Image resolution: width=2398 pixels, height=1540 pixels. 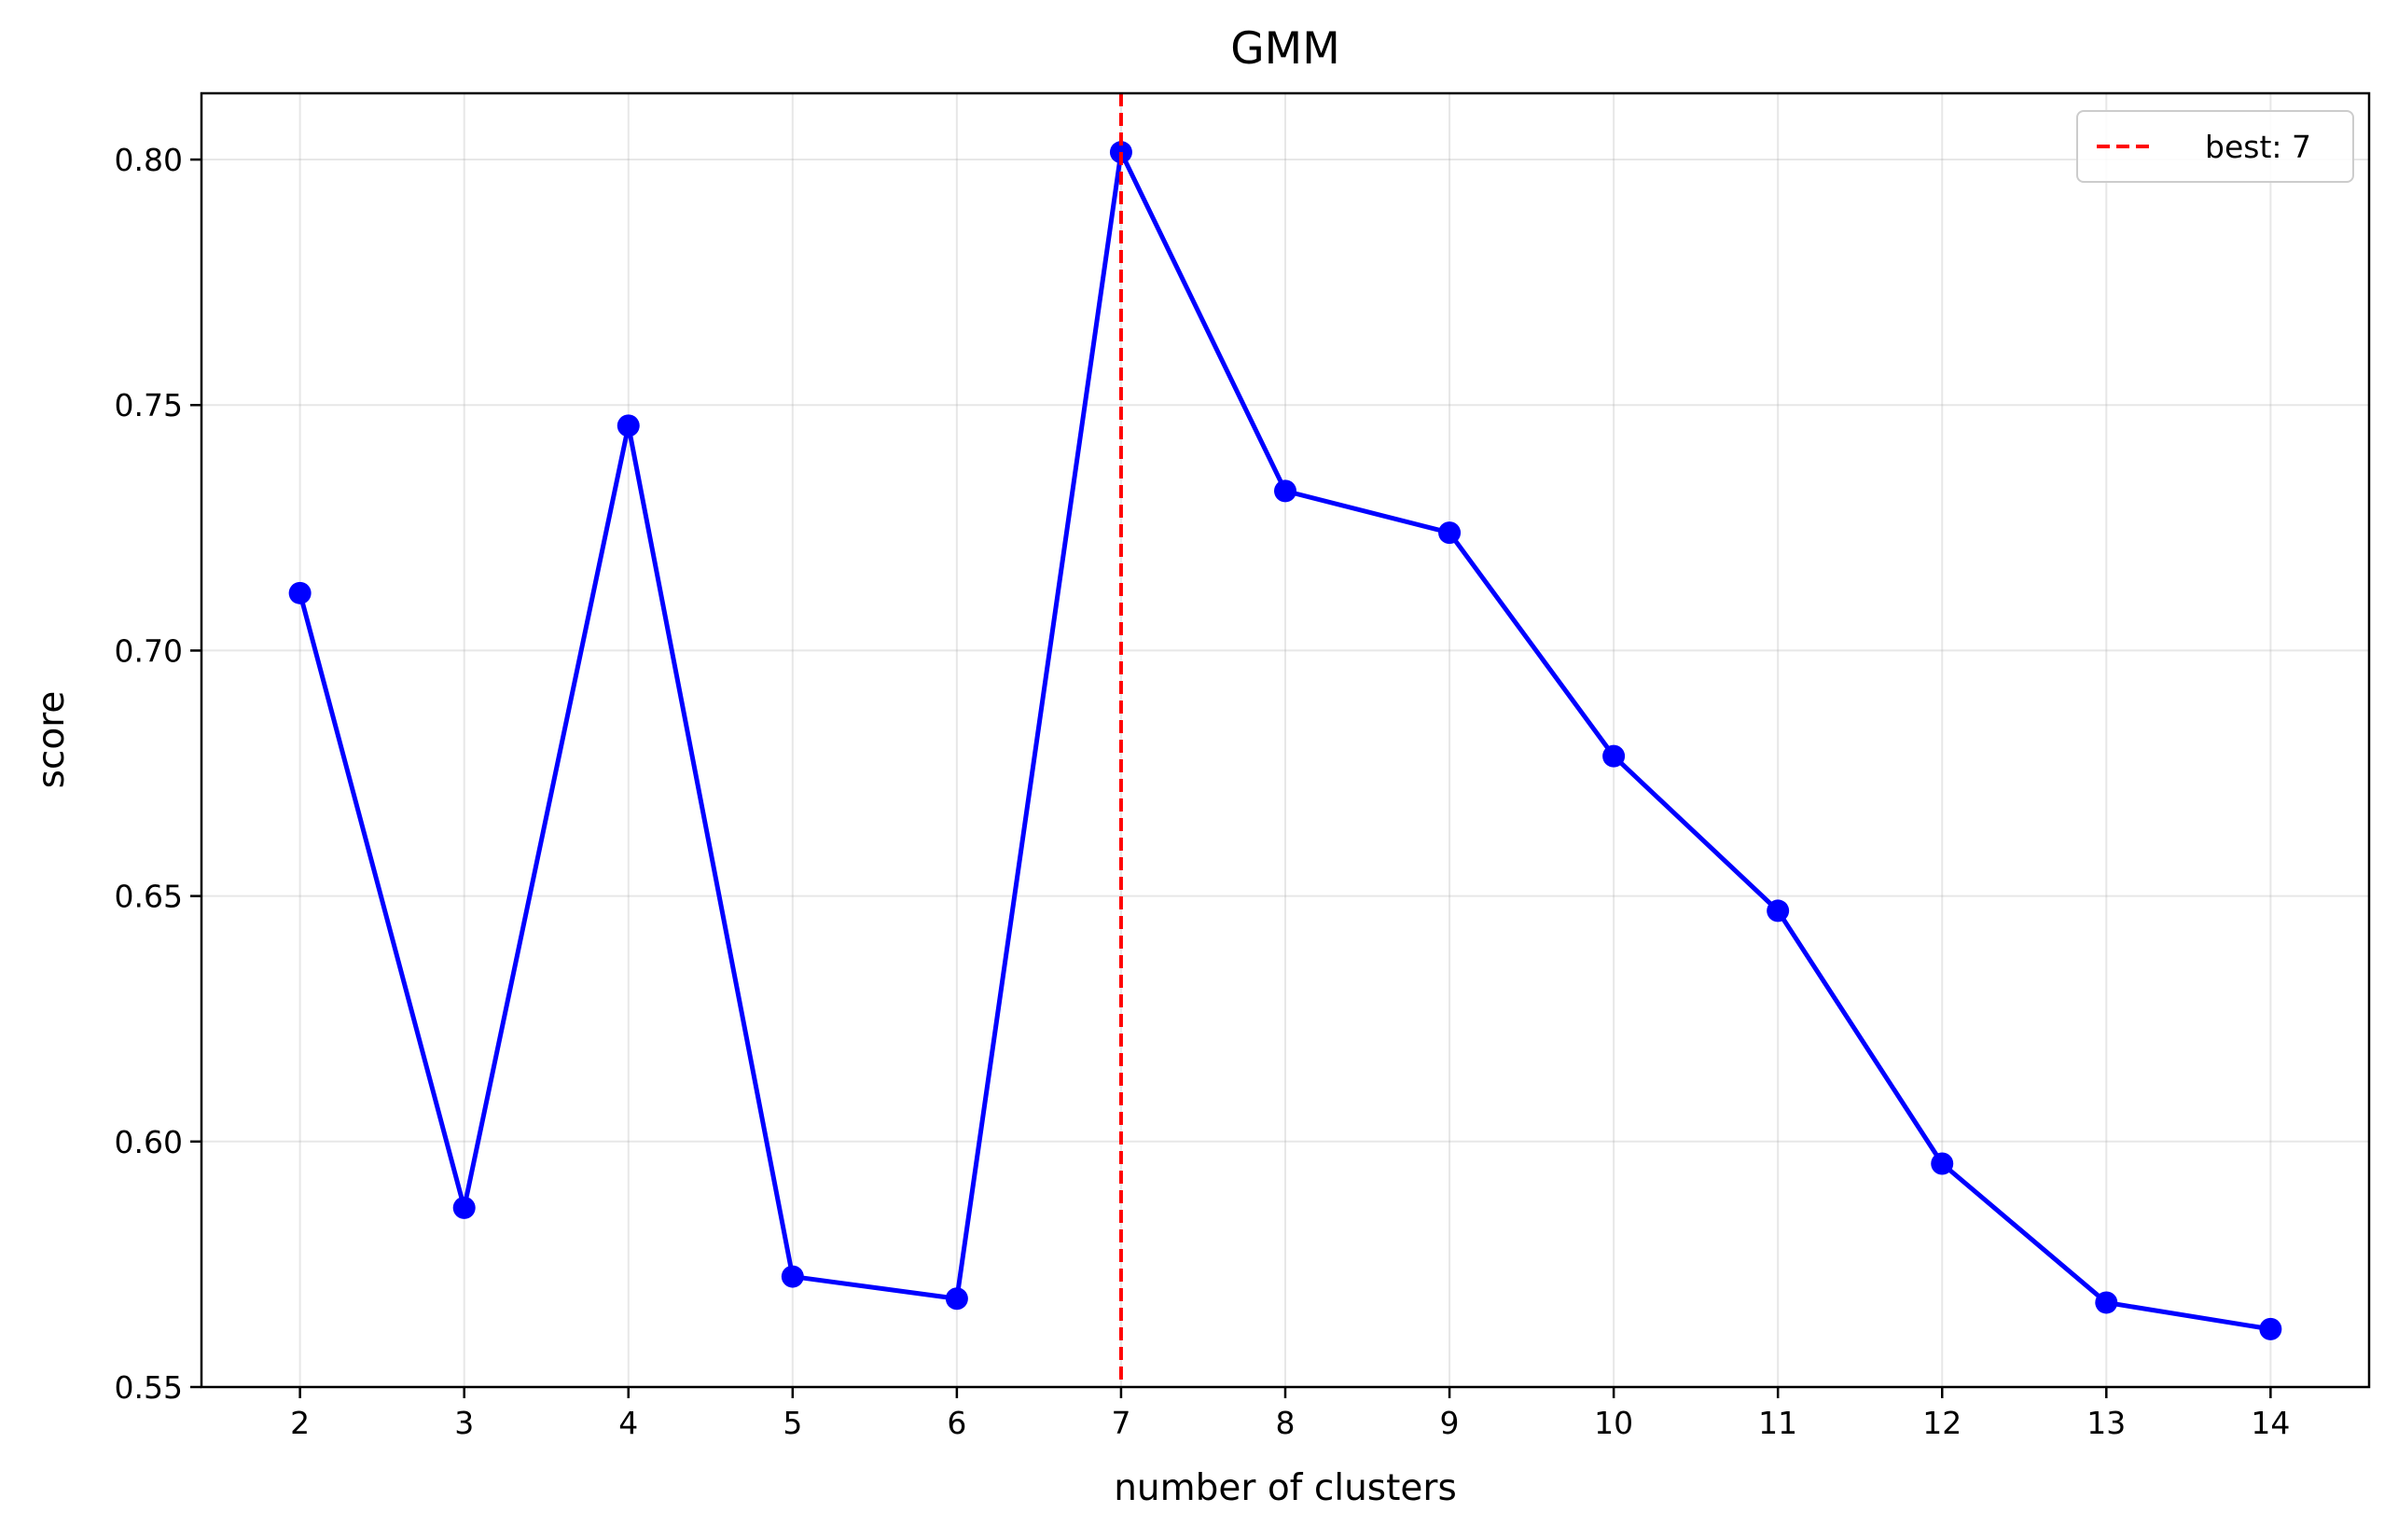 What do you see at coordinates (149, 1142) in the screenshot?
I see `y-tick-label: 0.60` at bounding box center [149, 1142].